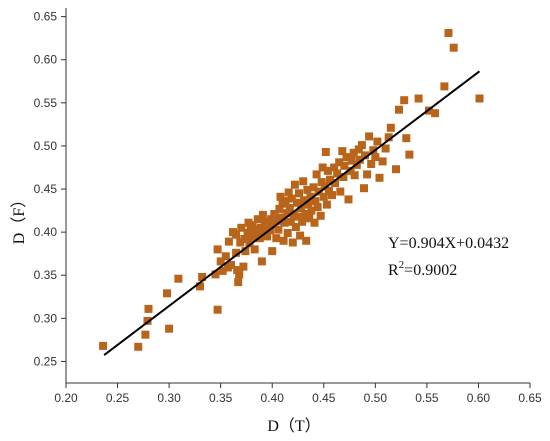  What do you see at coordinates (427, 398) in the screenshot?
I see `x-tick-label: 0.55` at bounding box center [427, 398].